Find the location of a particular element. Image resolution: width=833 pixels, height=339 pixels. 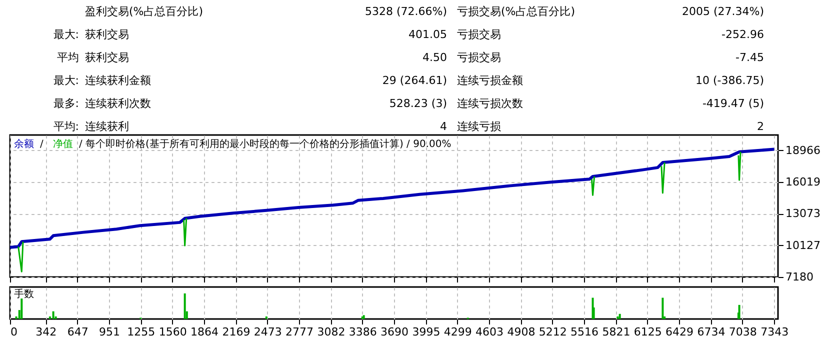

text: 连续获利 is located at coordinates (107, 126).